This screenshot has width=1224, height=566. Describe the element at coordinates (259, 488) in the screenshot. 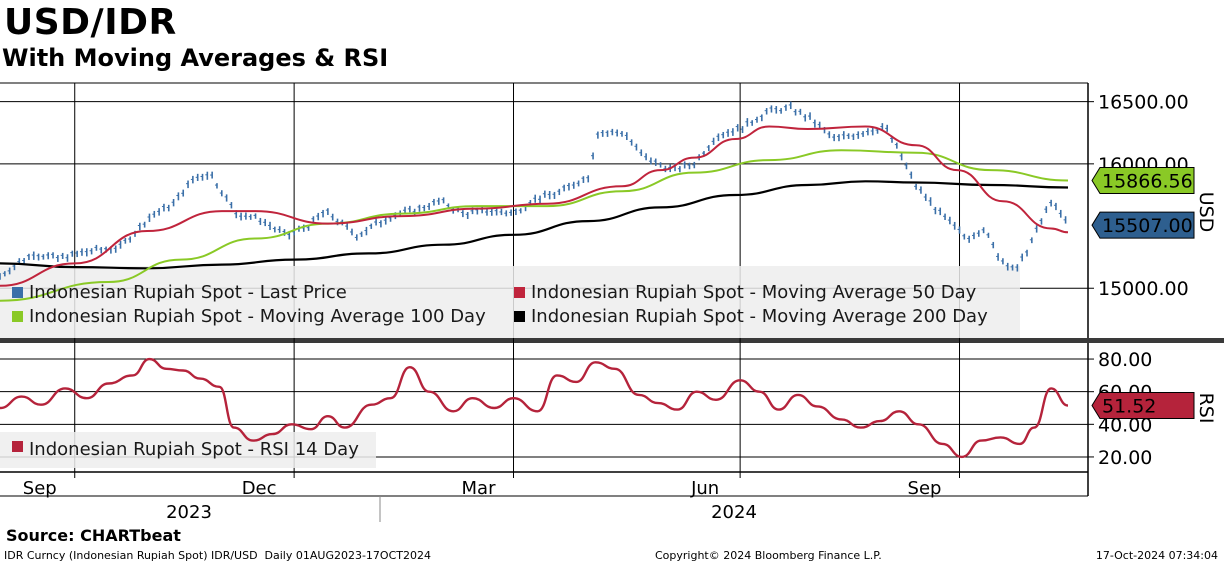

I see `x-tick-label: Dec` at that location.